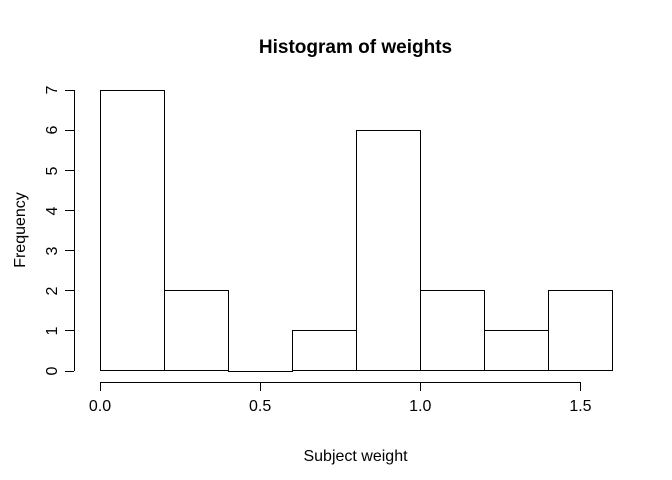  I want to click on y-axis-tick-label: 6, so click(52, 130).